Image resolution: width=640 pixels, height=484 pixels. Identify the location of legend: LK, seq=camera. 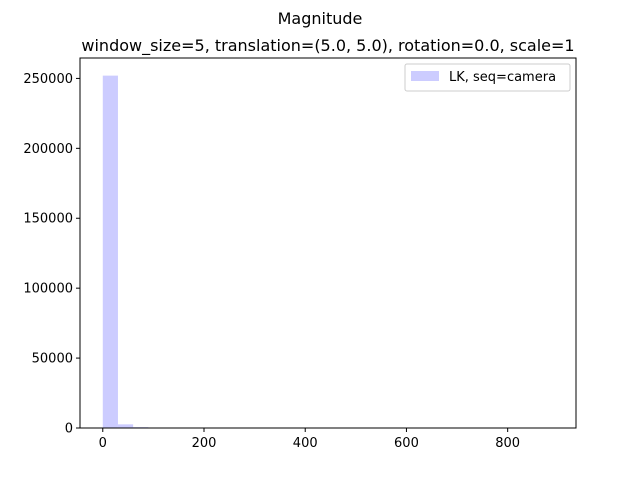
(487, 77).